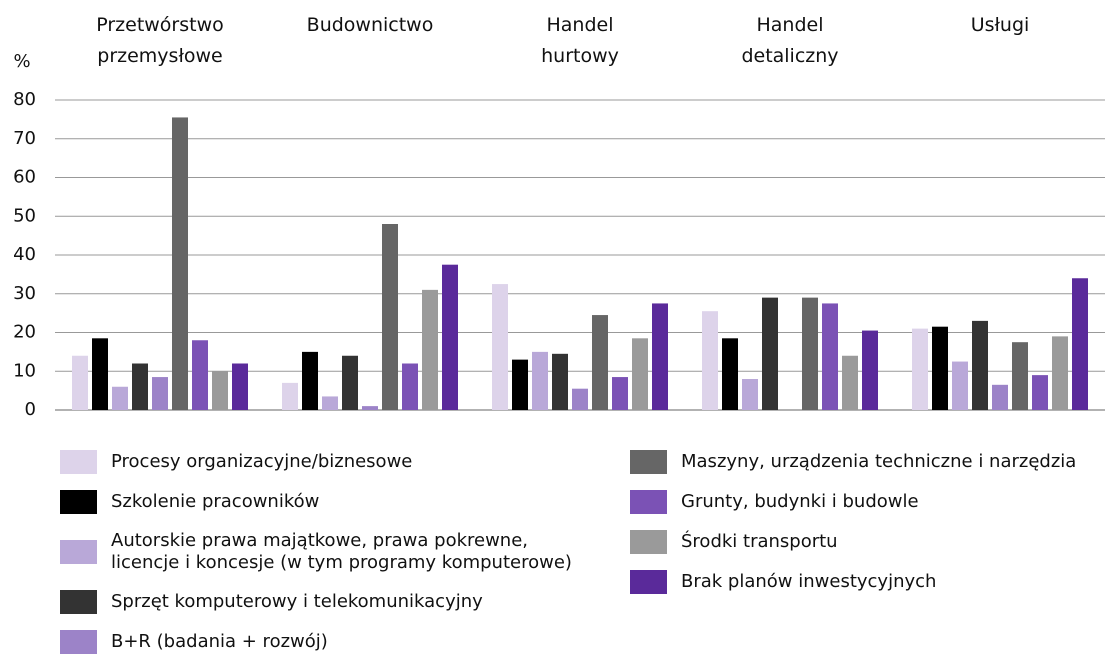  I want to click on legend-item: Grunty, budynki i budowle, so click(853, 502).